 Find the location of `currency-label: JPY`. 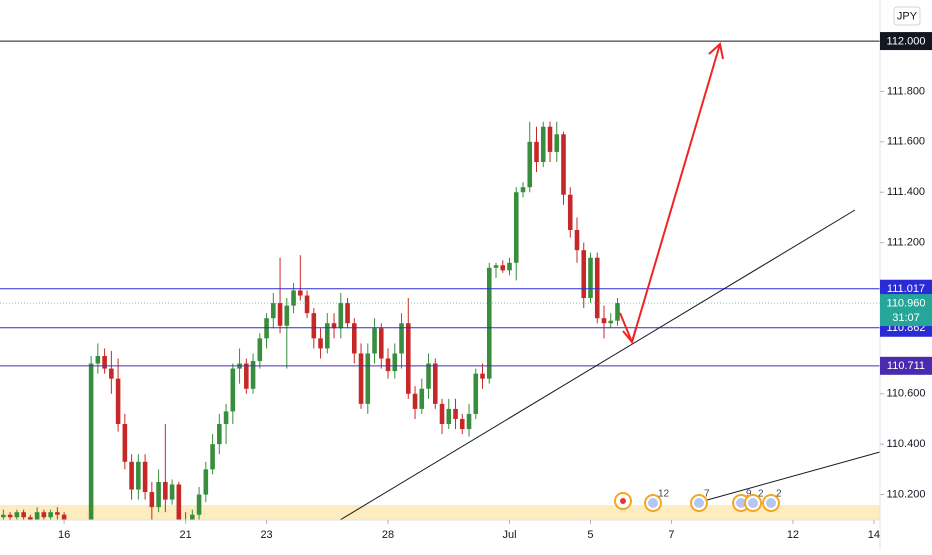

currency-label: JPY is located at coordinates (907, 16).